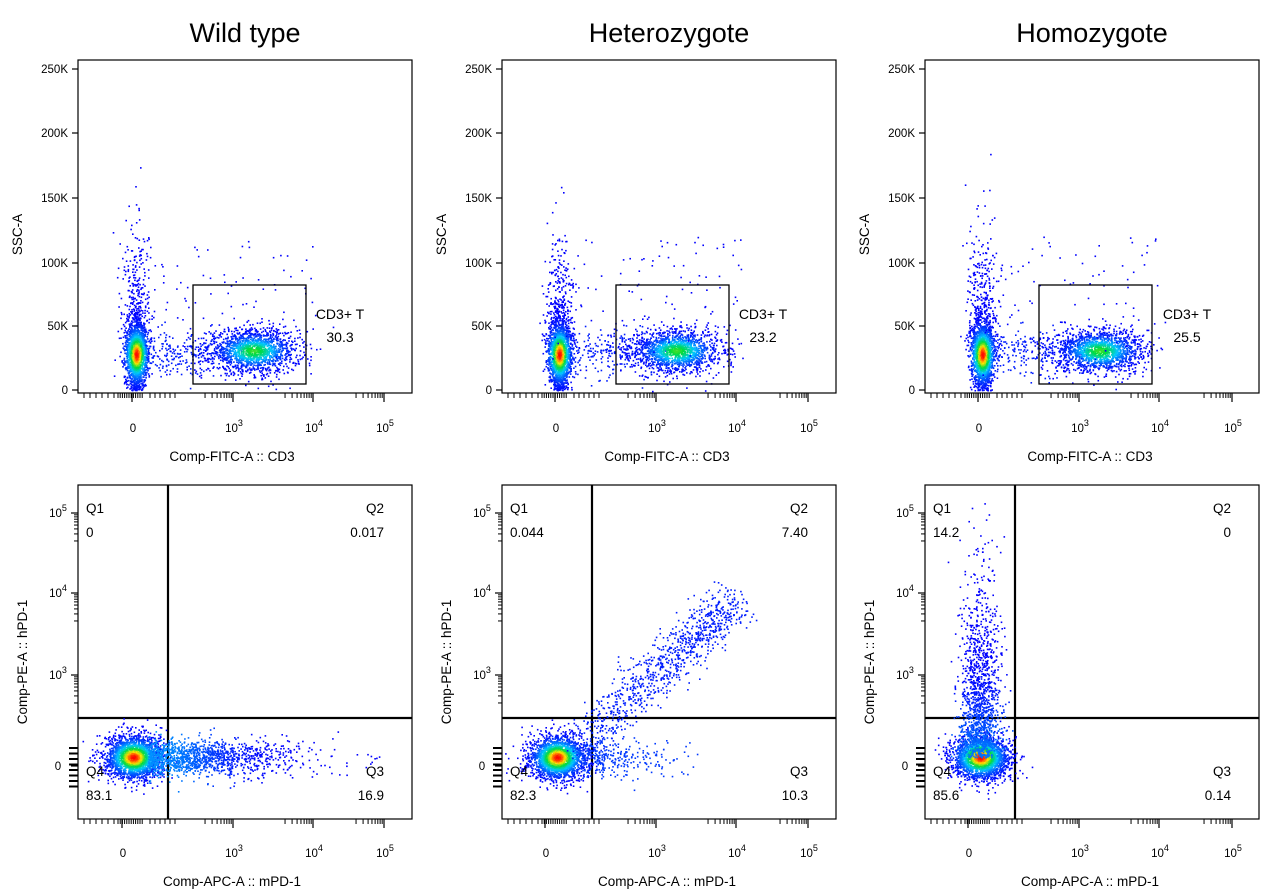 The height and width of the screenshot is (892, 1268). What do you see at coordinates (54, 199) in the screenshot?
I see `y-tick-label: 150K` at bounding box center [54, 199].